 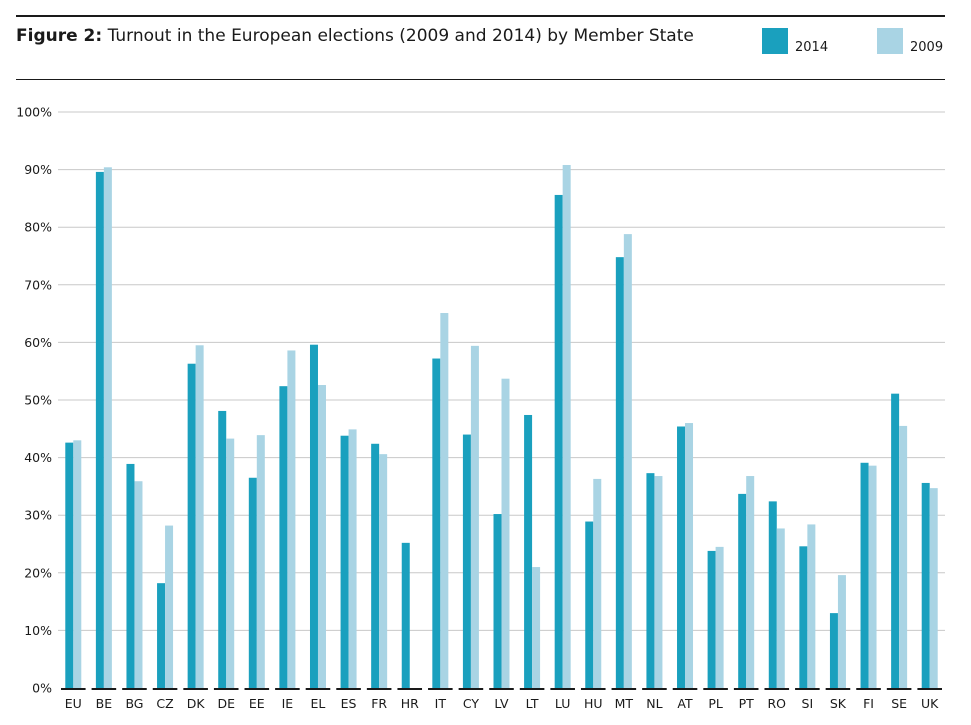 I want to click on x-tick-label: FI, so click(x=868, y=703).